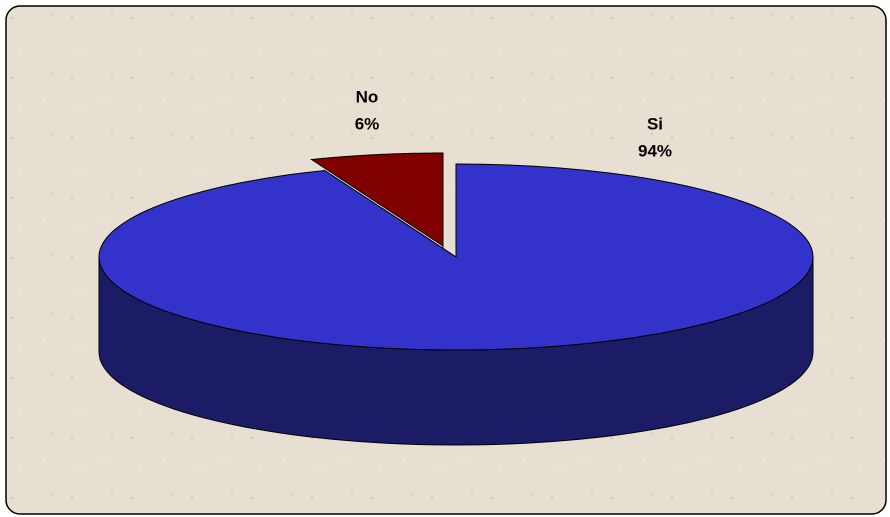  I want to click on slice, so click(376, 199).